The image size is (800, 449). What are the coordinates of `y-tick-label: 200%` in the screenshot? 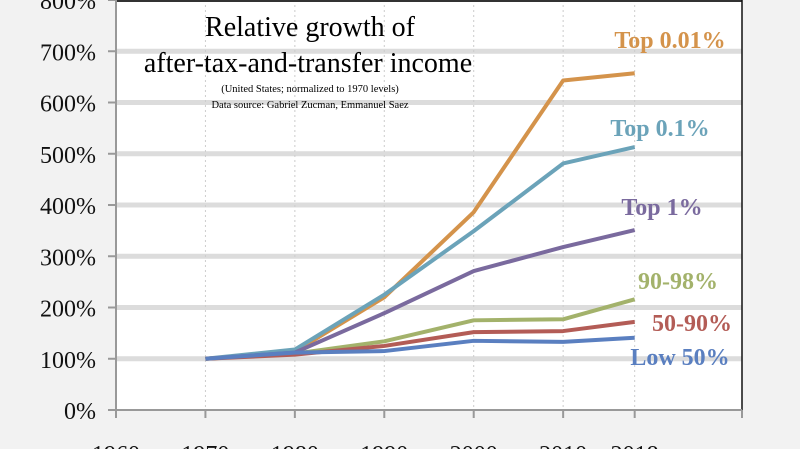 It's located at (68, 310).